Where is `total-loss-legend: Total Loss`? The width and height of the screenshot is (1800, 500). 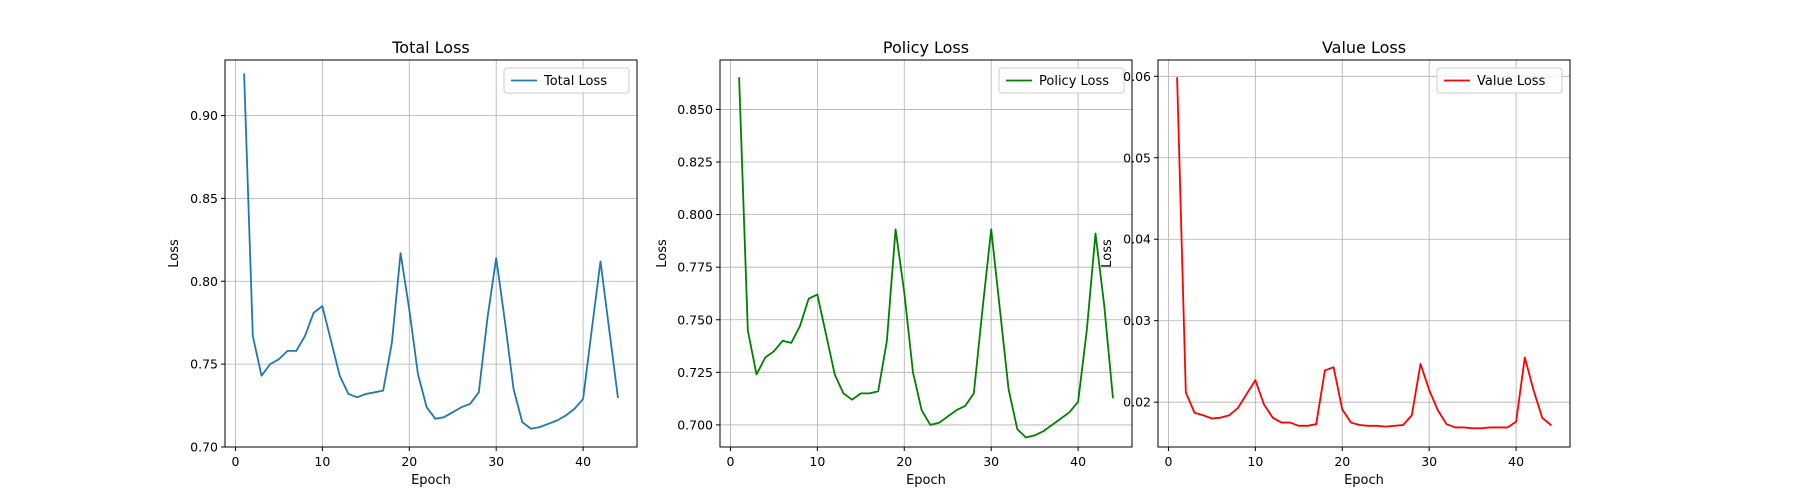
total-loss-legend: Total Loss is located at coordinates (566, 80).